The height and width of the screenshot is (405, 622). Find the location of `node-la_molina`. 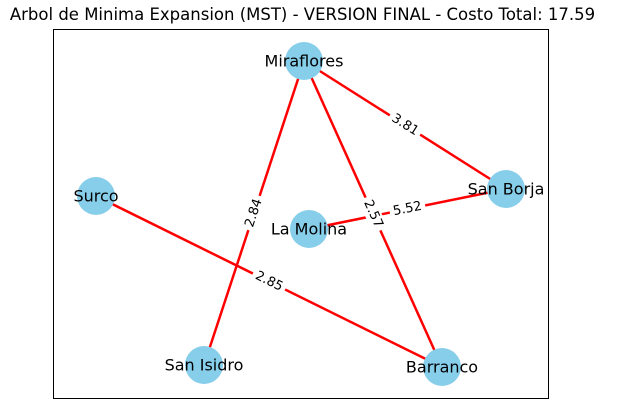

node-la_molina is located at coordinates (309, 229).